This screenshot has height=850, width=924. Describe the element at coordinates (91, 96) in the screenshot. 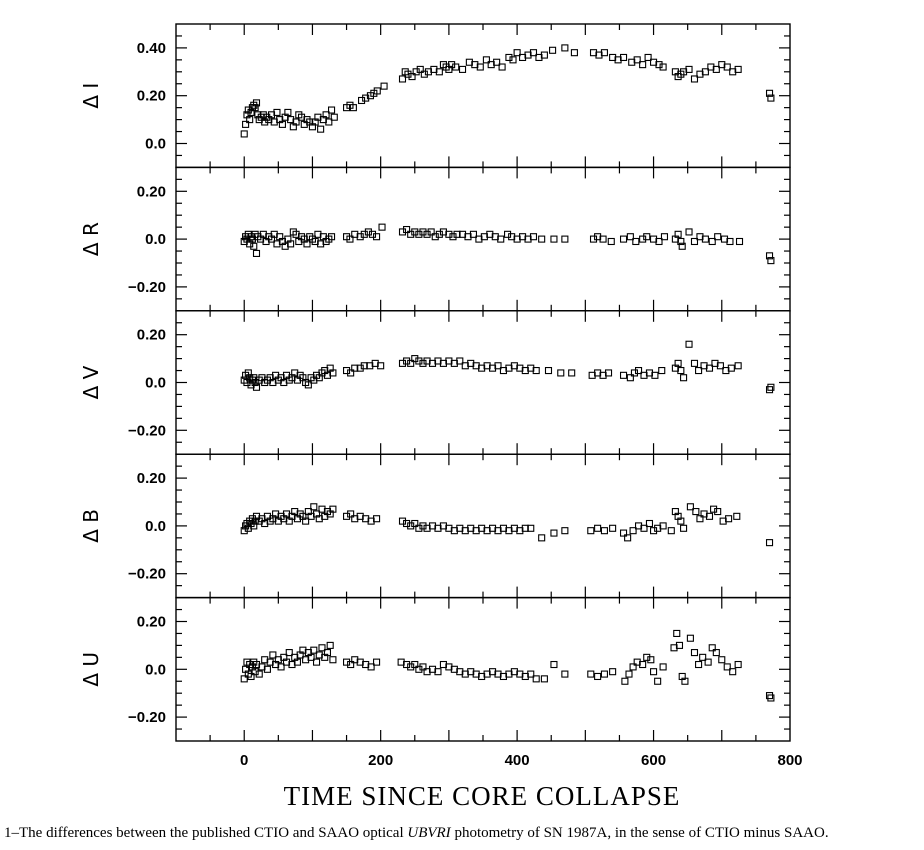

I see `y-axis-label: Δ I` at that location.